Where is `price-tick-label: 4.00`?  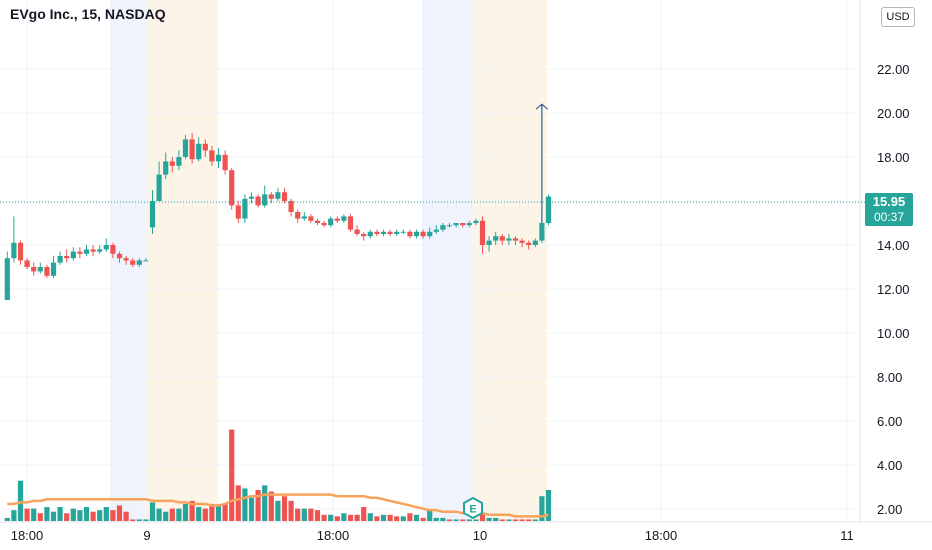 price-tick-label: 4.00 is located at coordinates (889, 465).